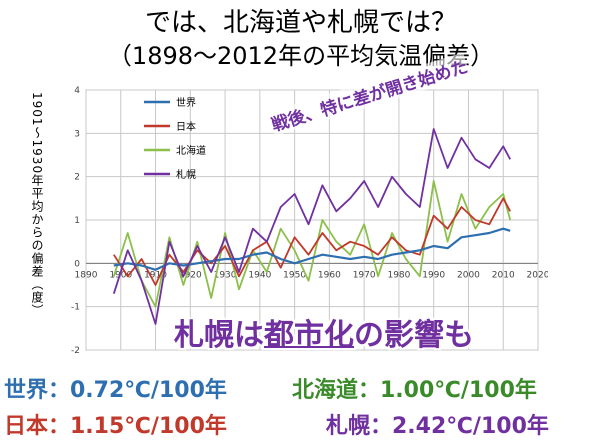 The image size is (602, 447). What do you see at coordinates (312, 249) in the screenshot?
I see `series-line-world` at bounding box center [312, 249].